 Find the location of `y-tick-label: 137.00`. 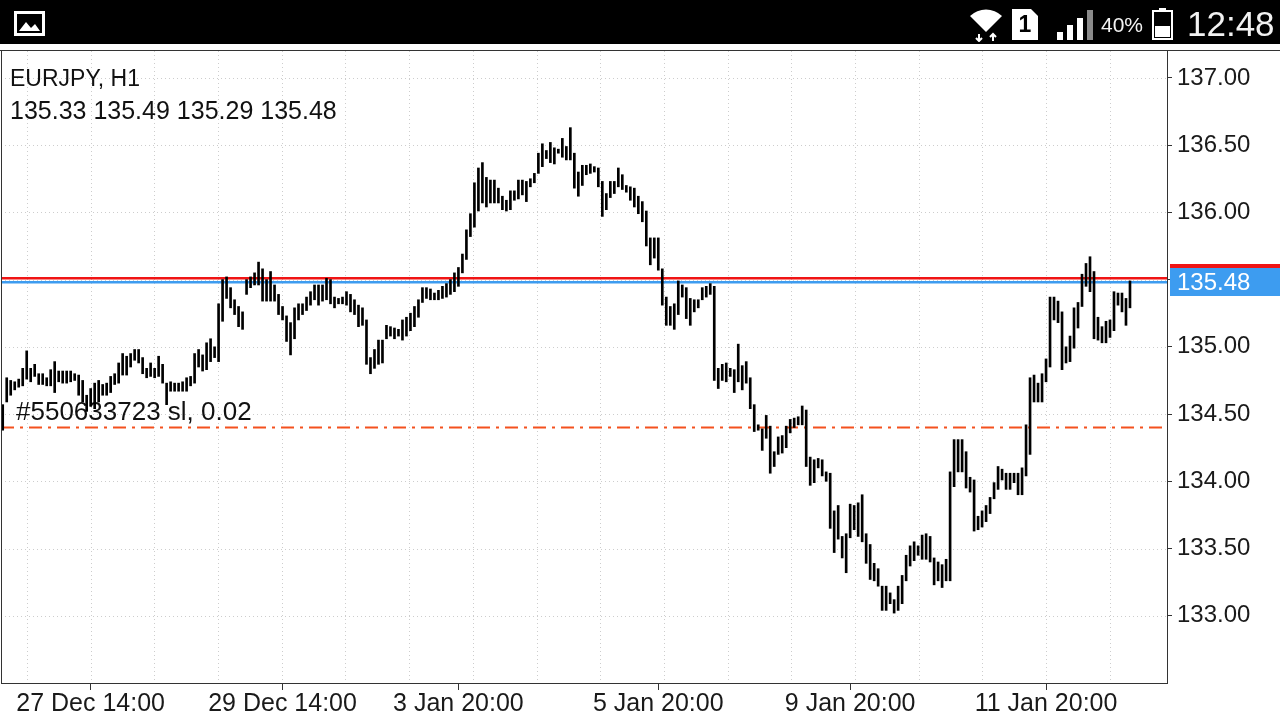

y-tick-label: 137.00 is located at coordinates (1214, 76).